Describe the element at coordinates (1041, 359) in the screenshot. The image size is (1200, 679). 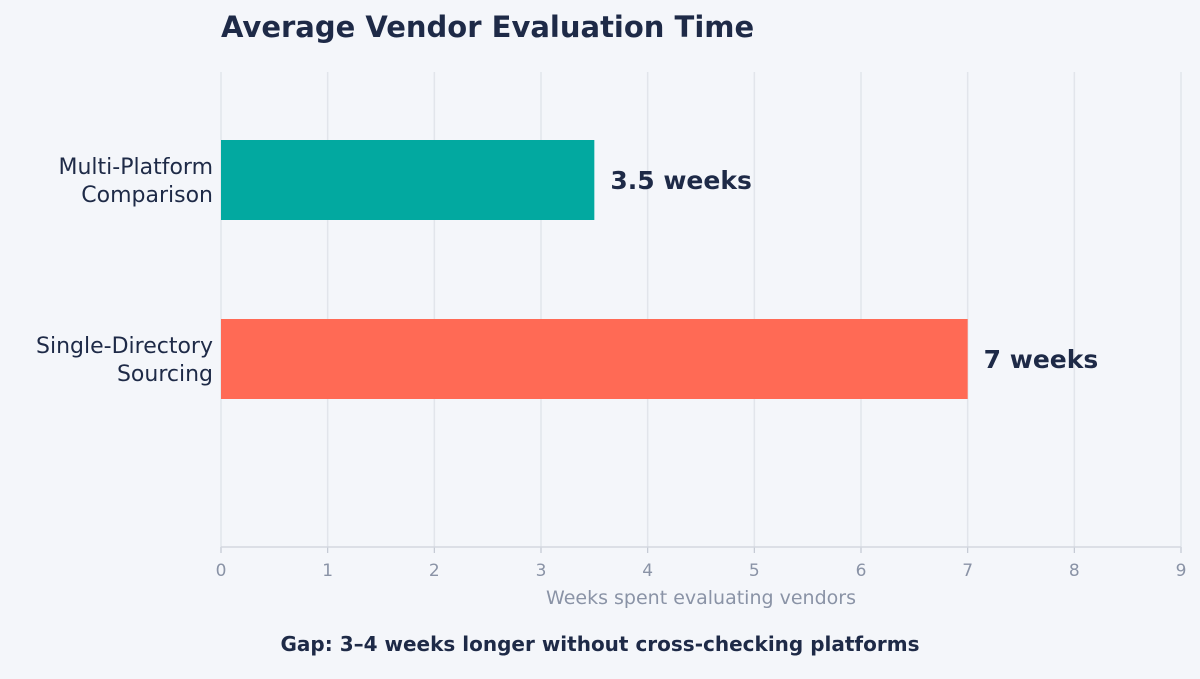
I see `bar-value-label: 7 weeks` at that location.